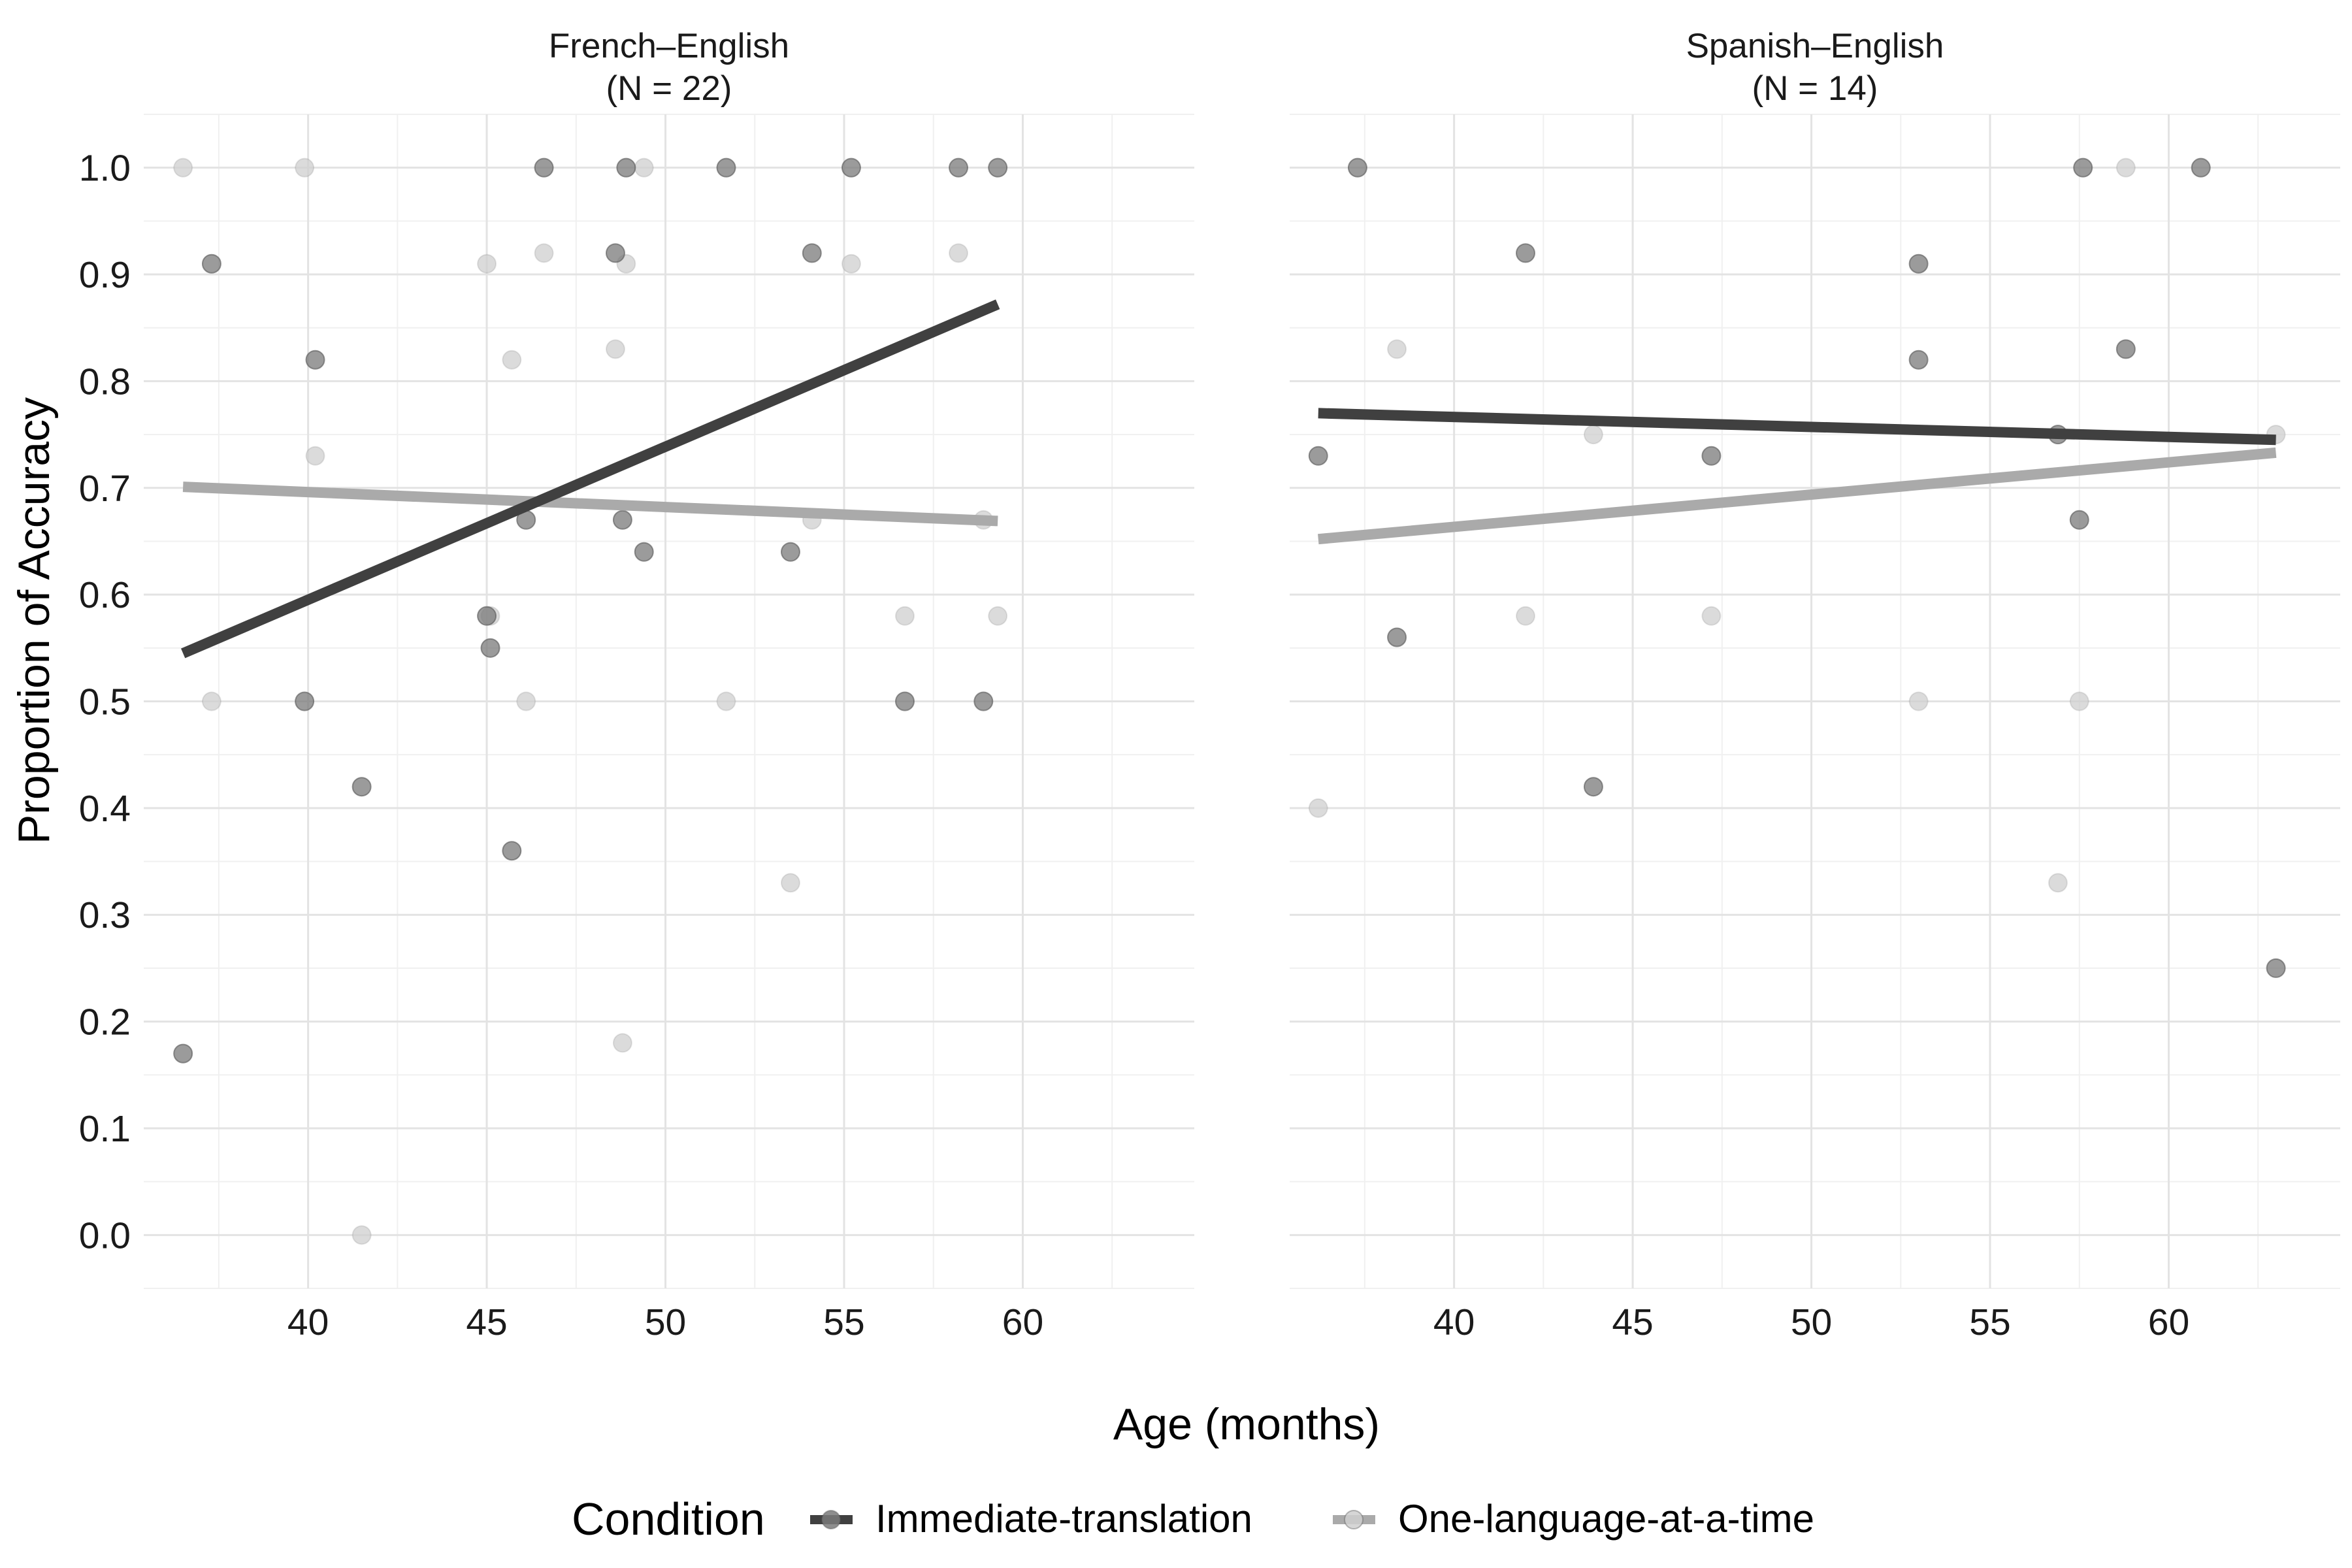 The width and height of the screenshot is (2352, 1568). Describe the element at coordinates (669, 88) in the screenshot. I see `facet-subtitle: (N = 22)` at that location.